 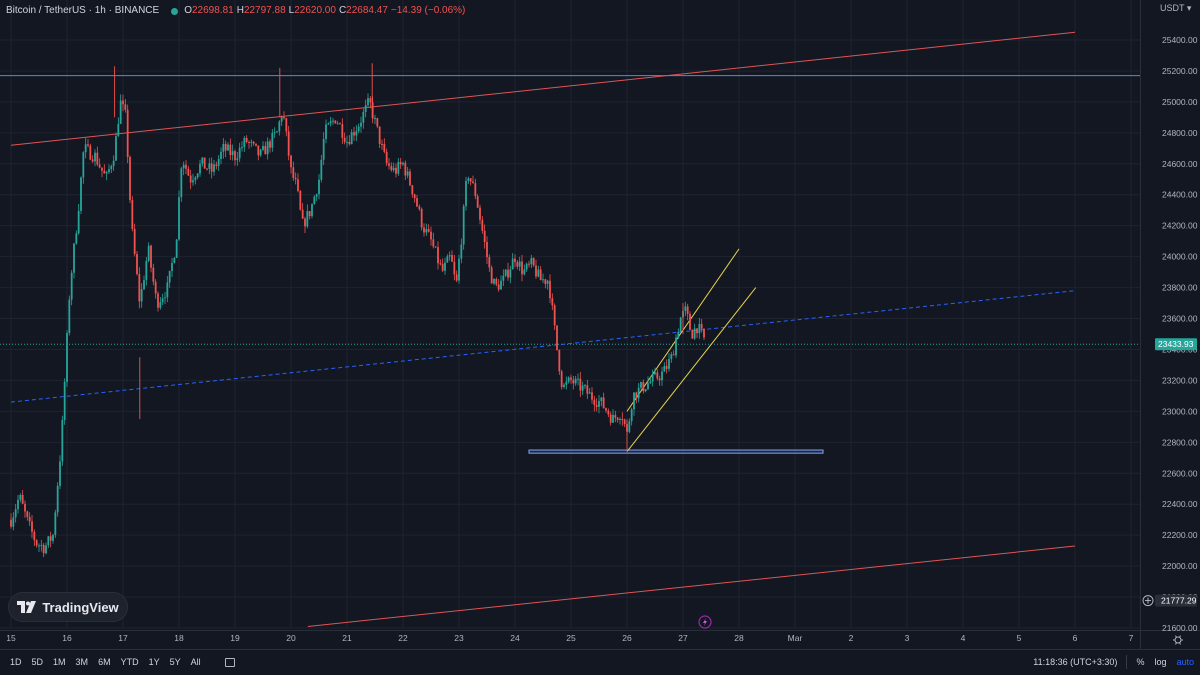 I want to click on log-toggle: log, so click(x=1160, y=662).